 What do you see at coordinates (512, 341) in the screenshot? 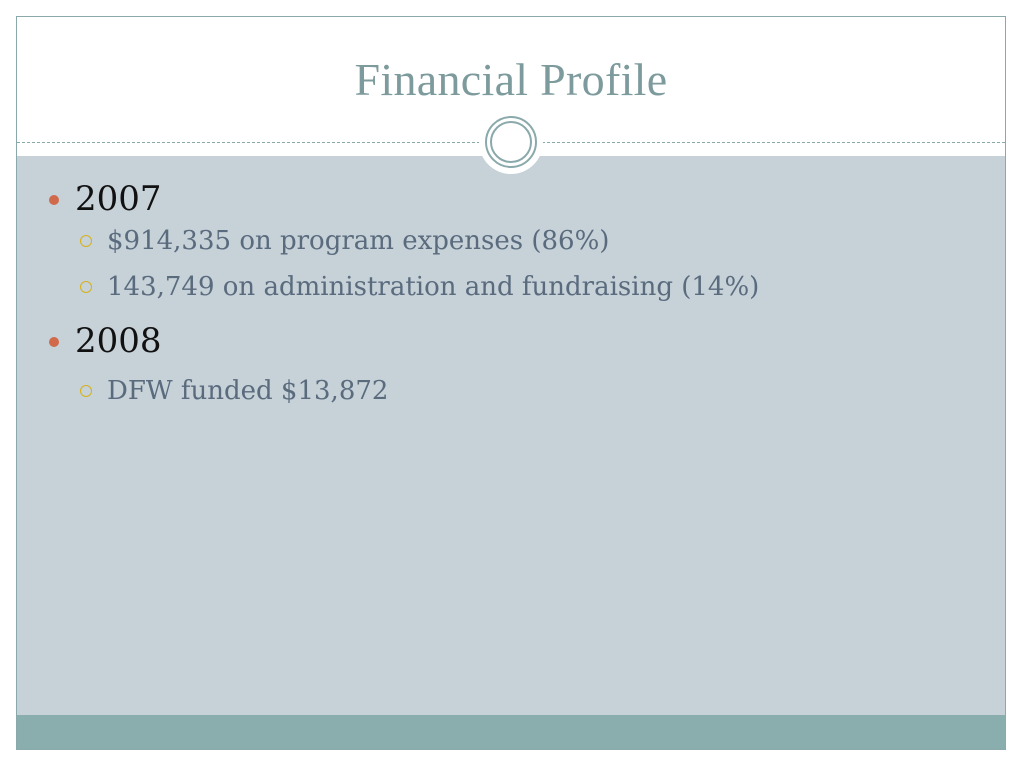
I see `bullet-item-2008: 2008` at bounding box center [512, 341].